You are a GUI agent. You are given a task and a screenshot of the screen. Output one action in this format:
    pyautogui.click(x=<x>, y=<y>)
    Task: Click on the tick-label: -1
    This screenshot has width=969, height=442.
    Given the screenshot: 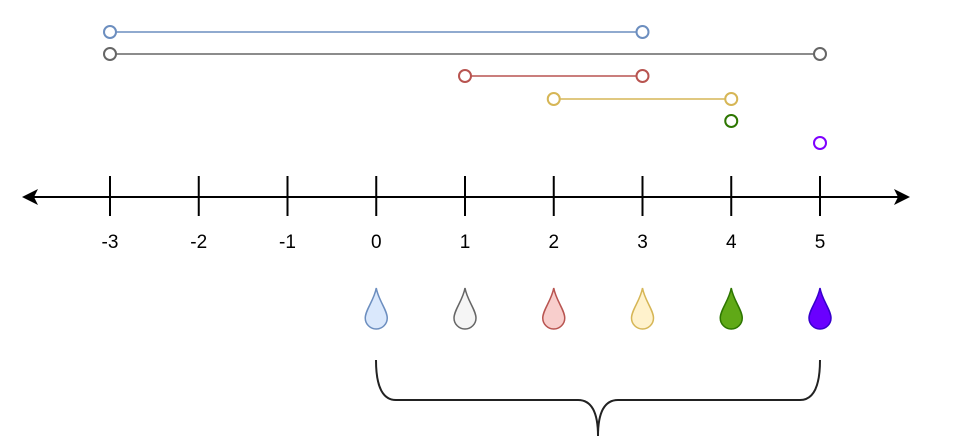 What is the action you would take?
    pyautogui.click(x=287, y=242)
    